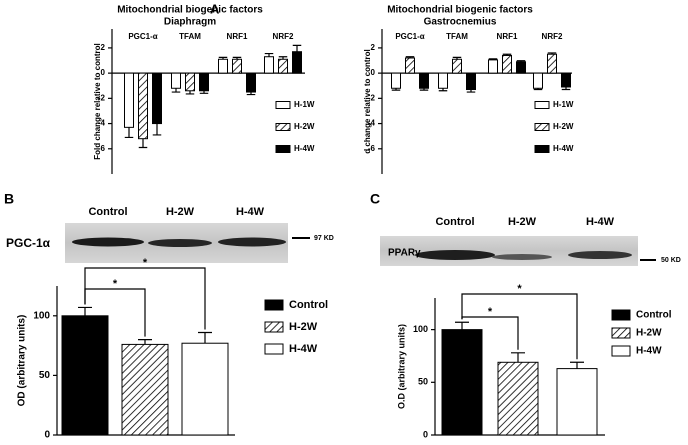  Describe the element at coordinates (420, 329) in the screenshot. I see `y-tick-label: 100` at that location.